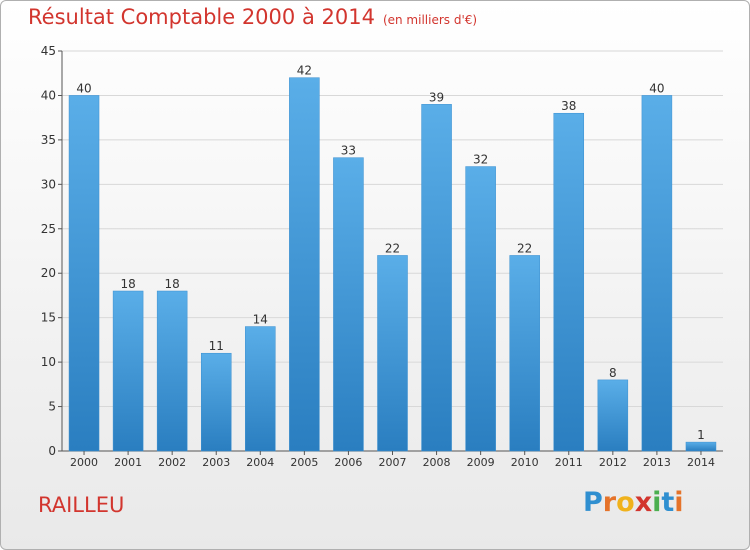 The width and height of the screenshot is (750, 550). What do you see at coordinates (525, 462) in the screenshot?
I see `x-tick-label: 2010` at bounding box center [525, 462].